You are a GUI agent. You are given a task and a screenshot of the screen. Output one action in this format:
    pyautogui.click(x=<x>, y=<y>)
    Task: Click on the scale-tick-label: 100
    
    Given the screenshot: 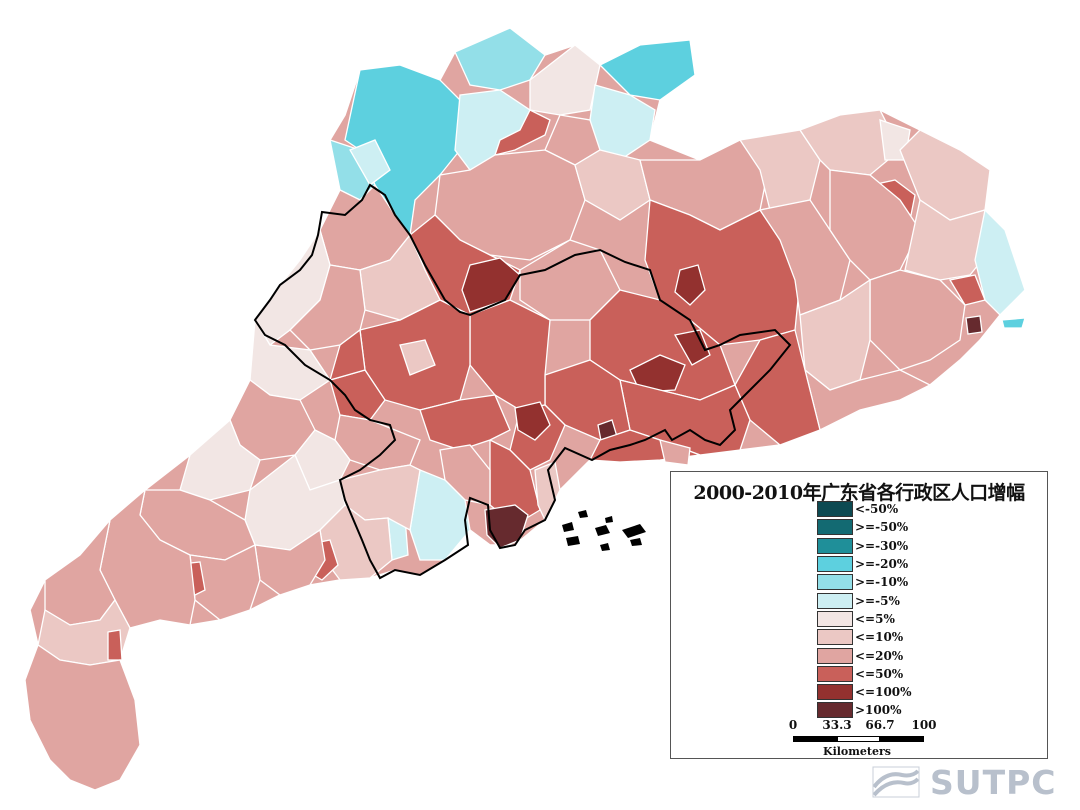 What is the action you would take?
    pyautogui.click(x=924, y=725)
    